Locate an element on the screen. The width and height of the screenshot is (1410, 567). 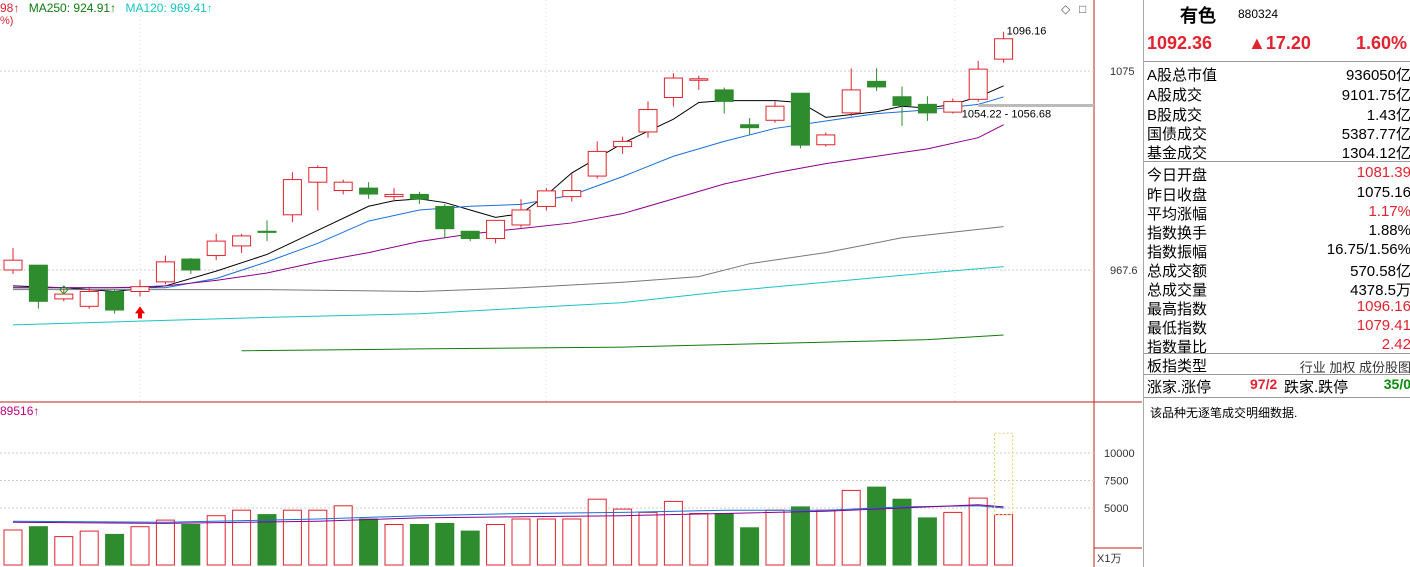
stat-value: 5387.77亿 is located at coordinates (1375, 134).